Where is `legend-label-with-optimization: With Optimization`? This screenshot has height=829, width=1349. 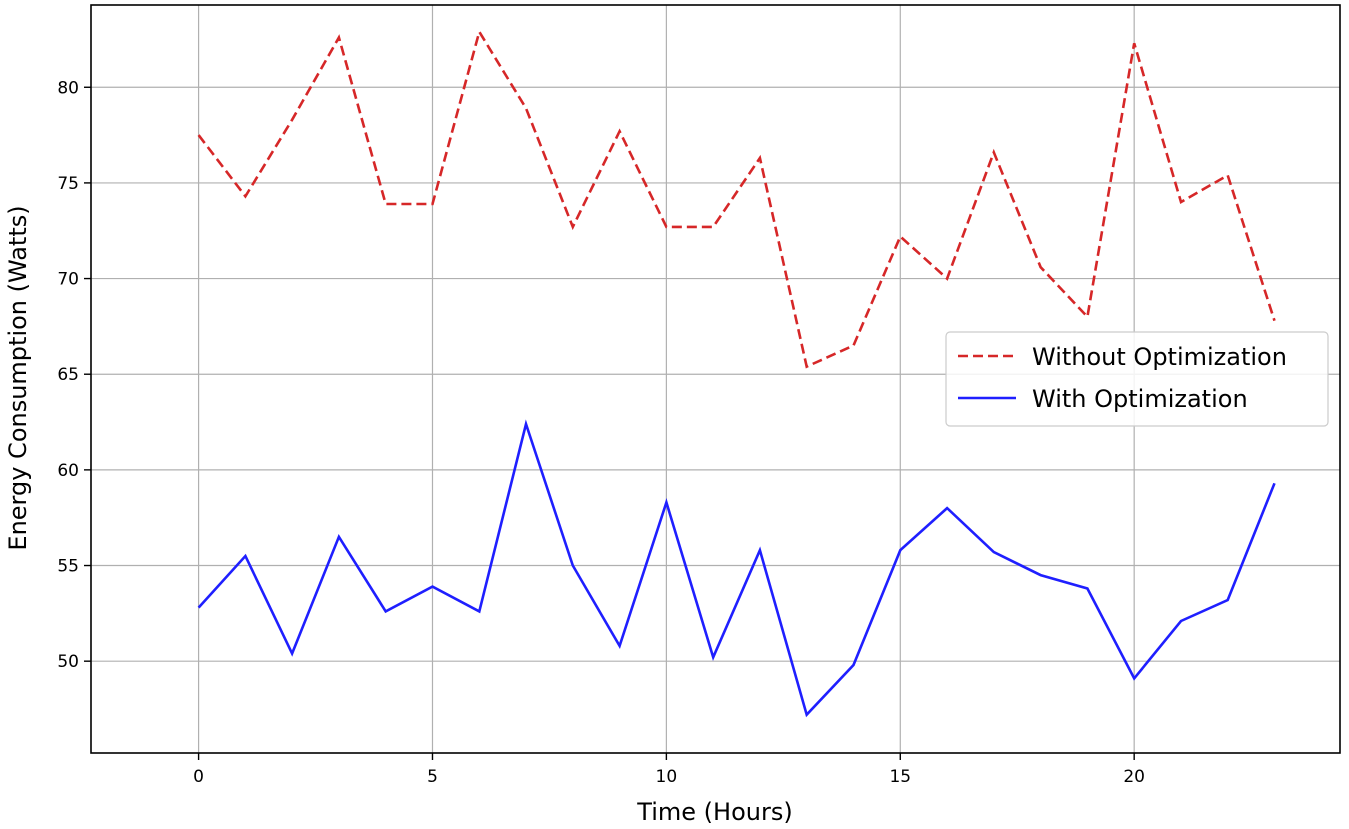 legend-label-with-optimization: With Optimization is located at coordinates (1140, 399).